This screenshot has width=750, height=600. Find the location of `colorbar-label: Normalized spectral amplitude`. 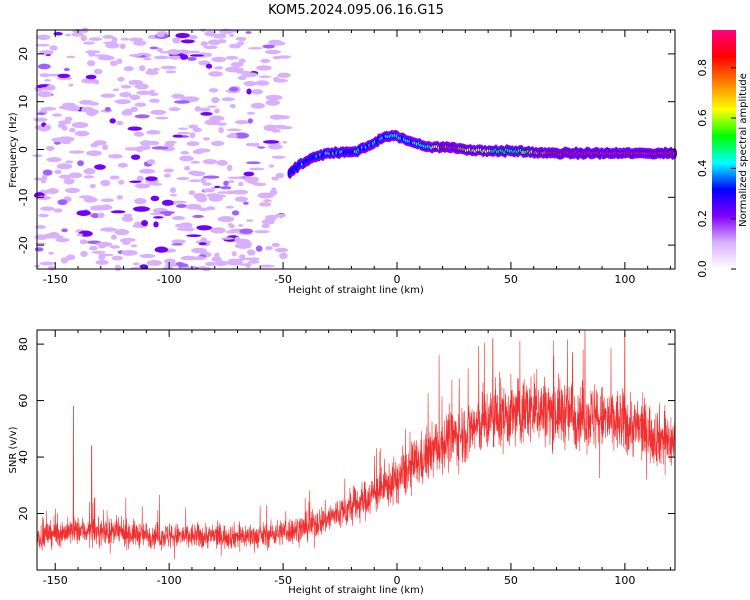

colorbar-label: Normalized spectral amplitude is located at coordinates (743, 150).